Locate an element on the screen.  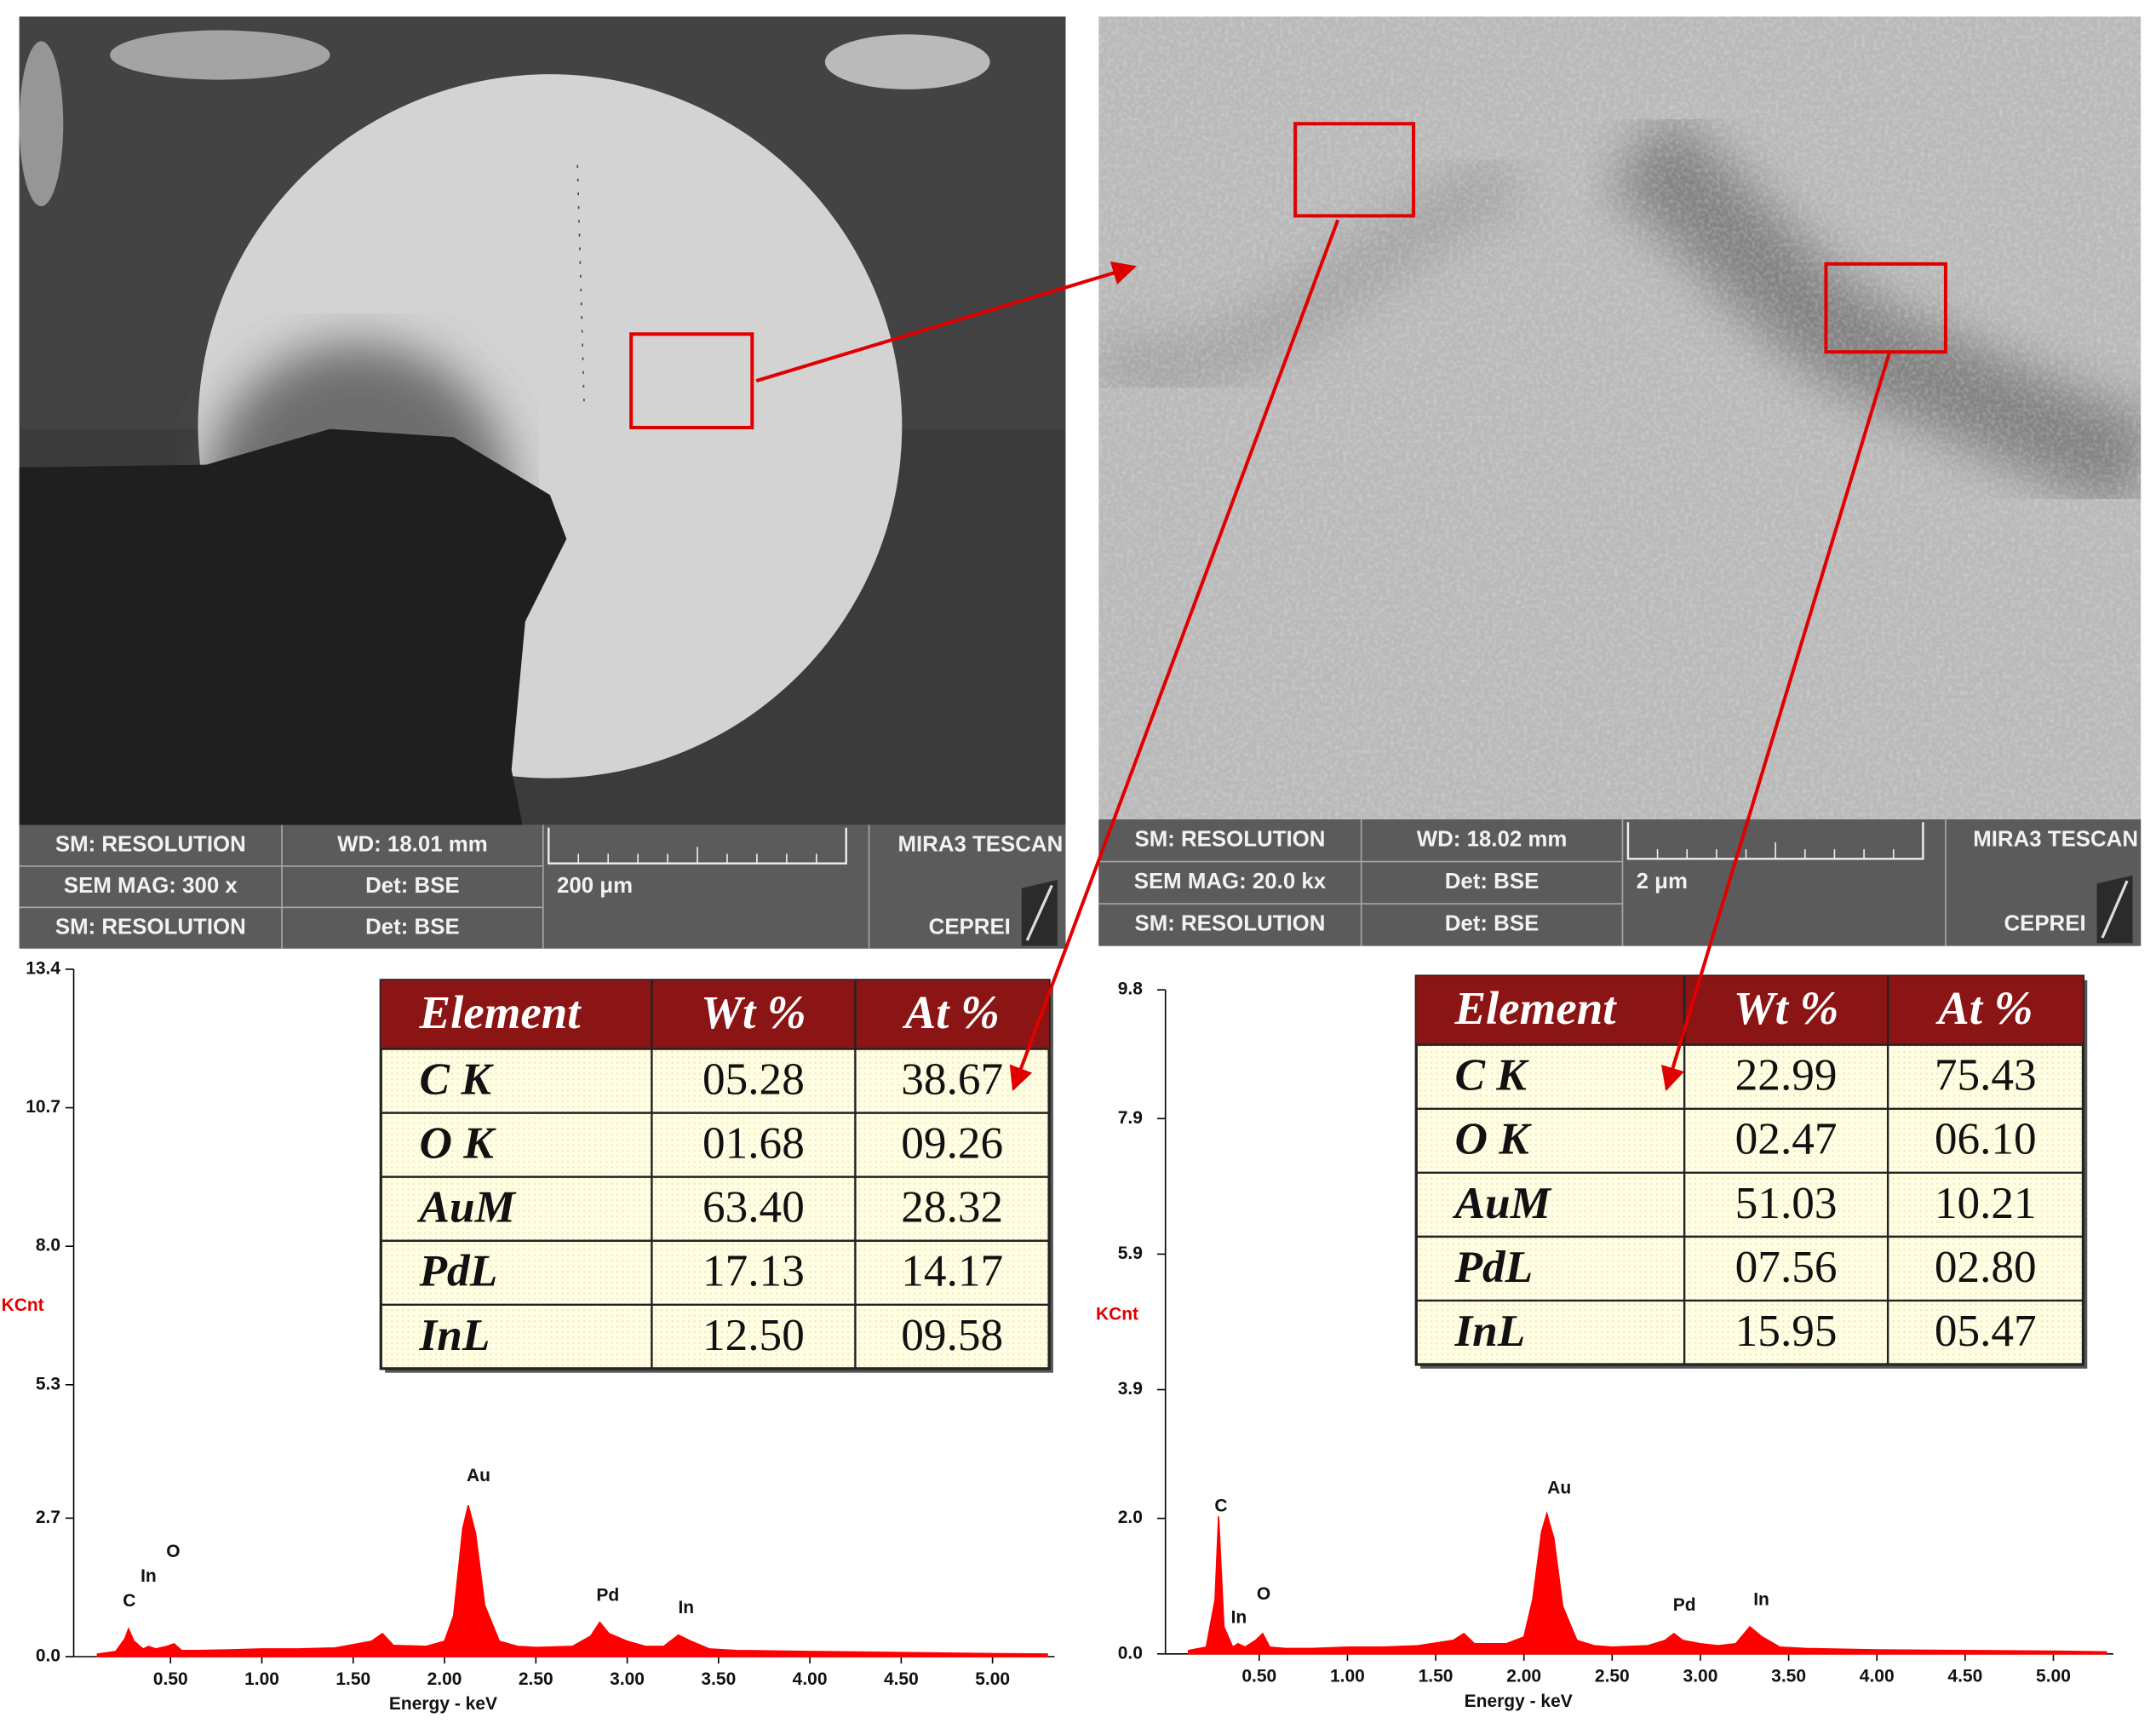
y-tick-label: 2.7 is located at coordinates (48, 1517).